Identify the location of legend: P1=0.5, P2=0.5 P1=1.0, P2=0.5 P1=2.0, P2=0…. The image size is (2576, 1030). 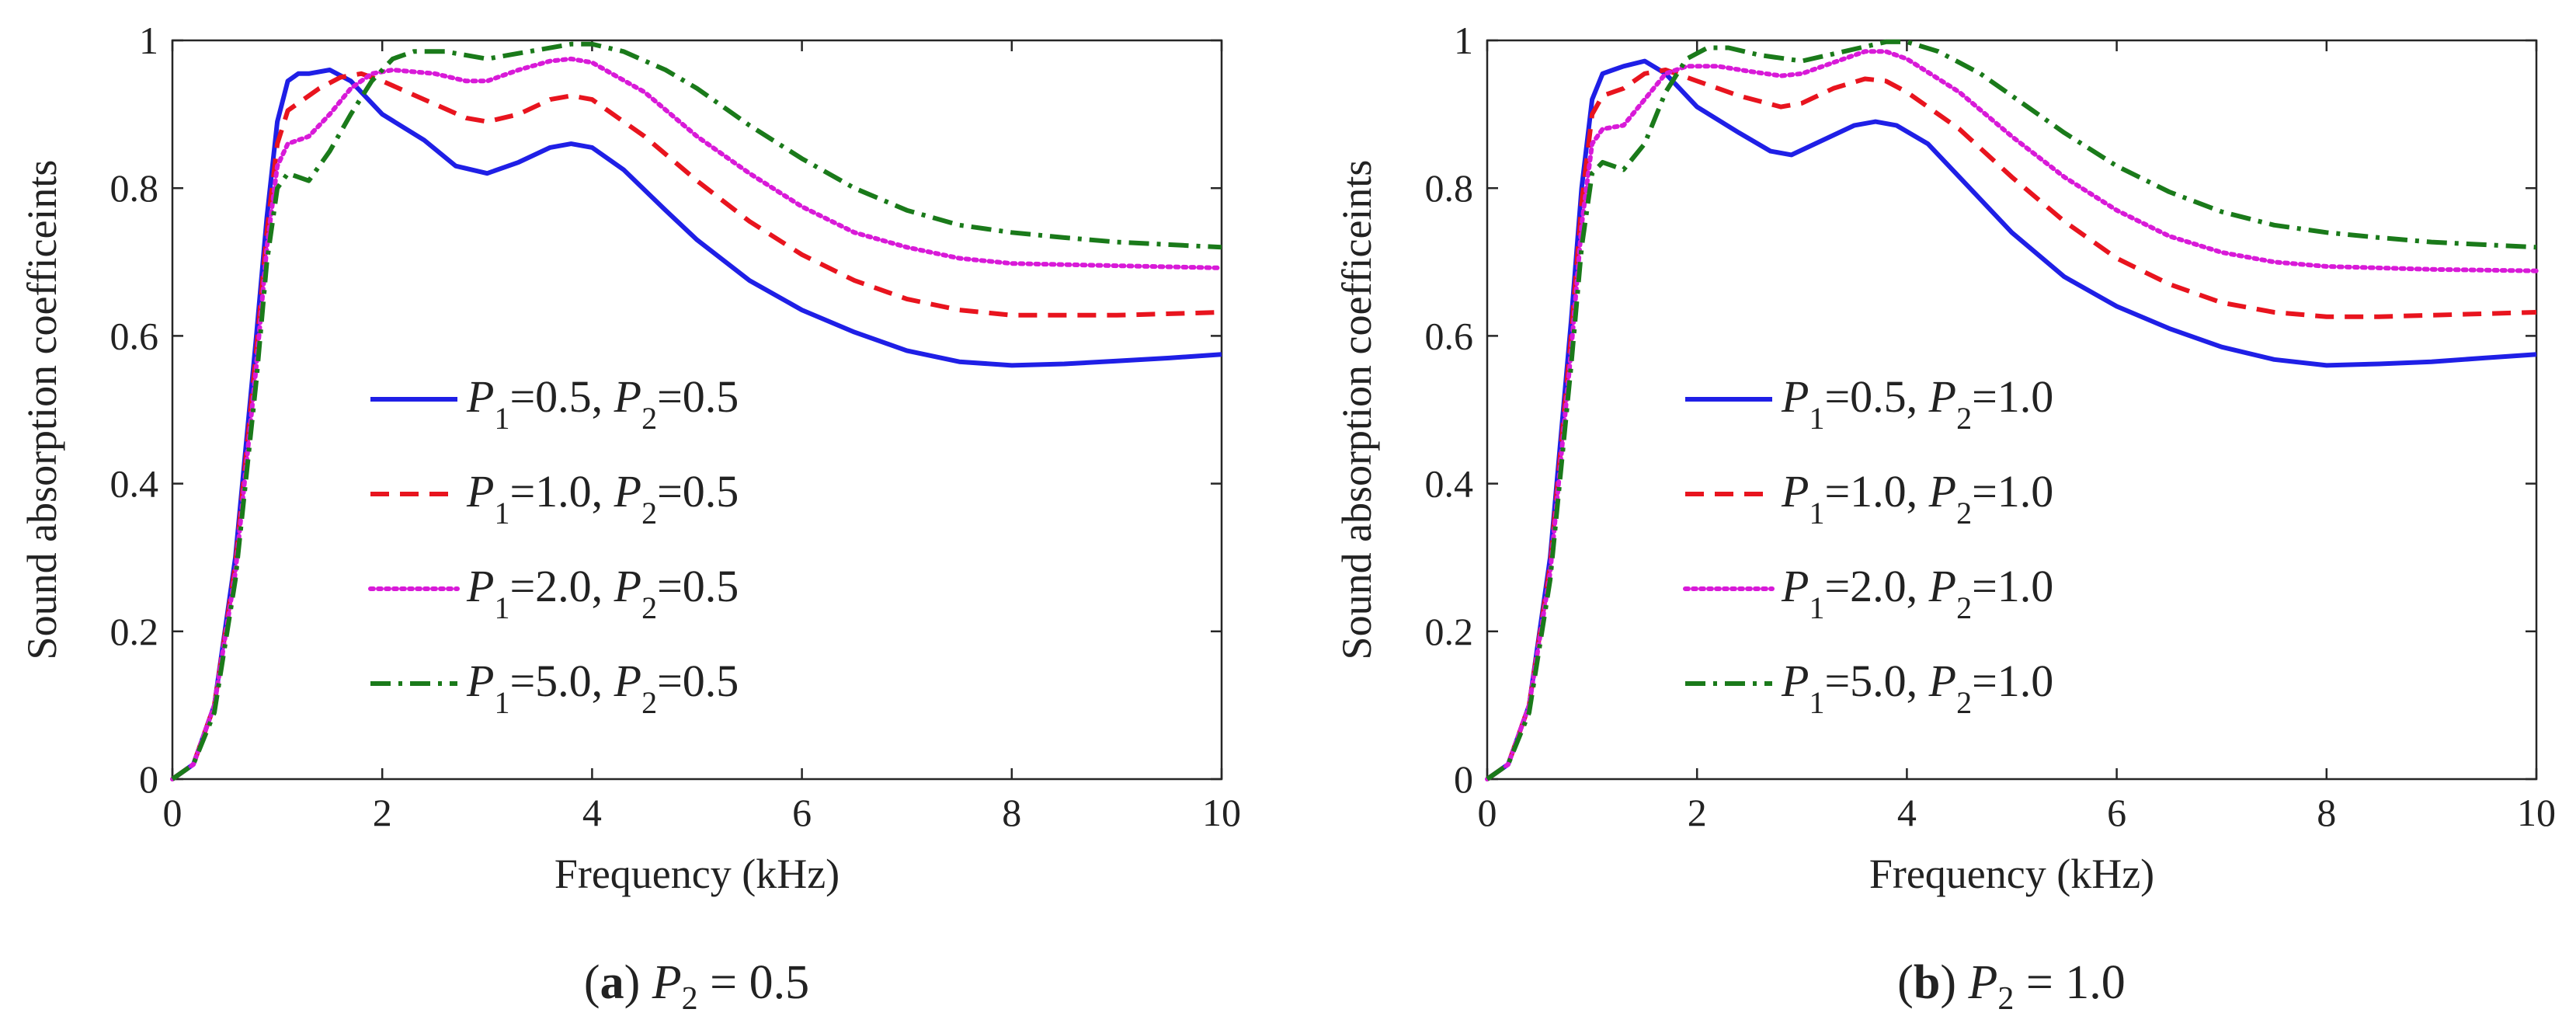
(553, 545).